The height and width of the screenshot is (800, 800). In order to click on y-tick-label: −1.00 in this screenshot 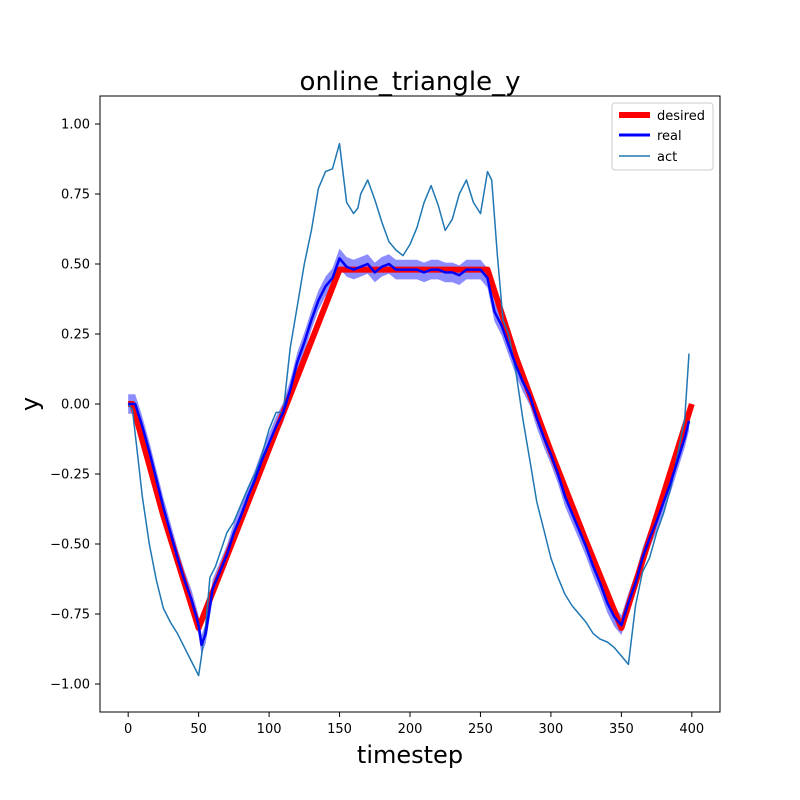, I will do `click(70, 685)`.